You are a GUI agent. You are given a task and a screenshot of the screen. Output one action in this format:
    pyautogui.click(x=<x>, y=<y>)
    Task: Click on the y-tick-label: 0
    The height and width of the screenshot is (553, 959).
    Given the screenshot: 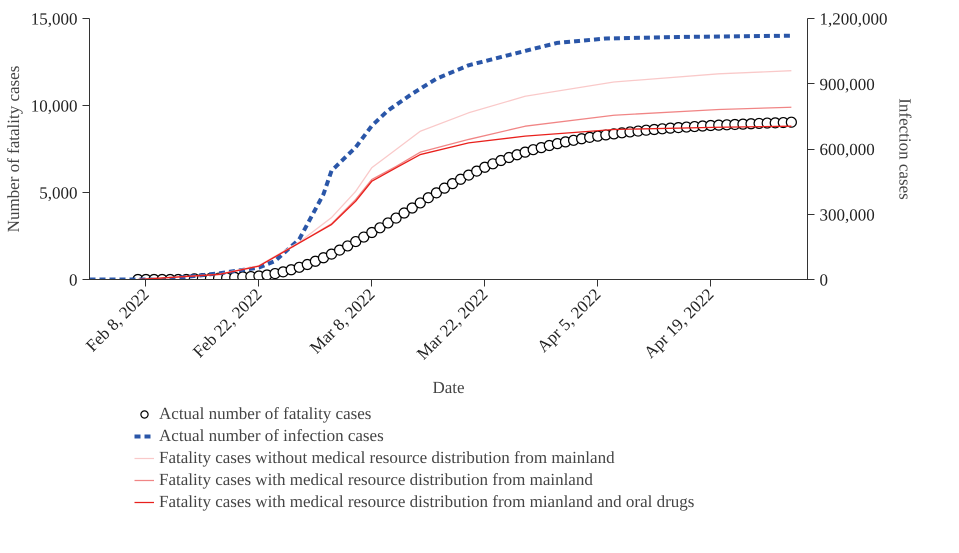 What is the action you would take?
    pyautogui.click(x=73, y=280)
    